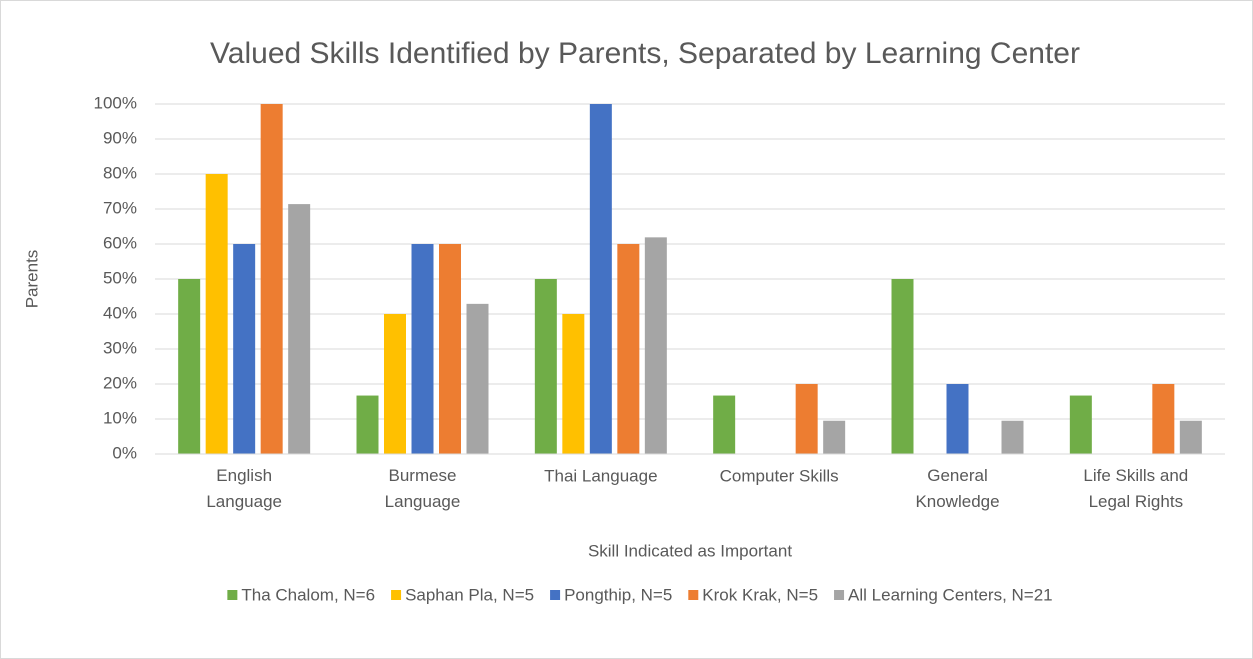  Describe the element at coordinates (120, 137) in the screenshot. I see `y-tick-label: 90%` at that location.